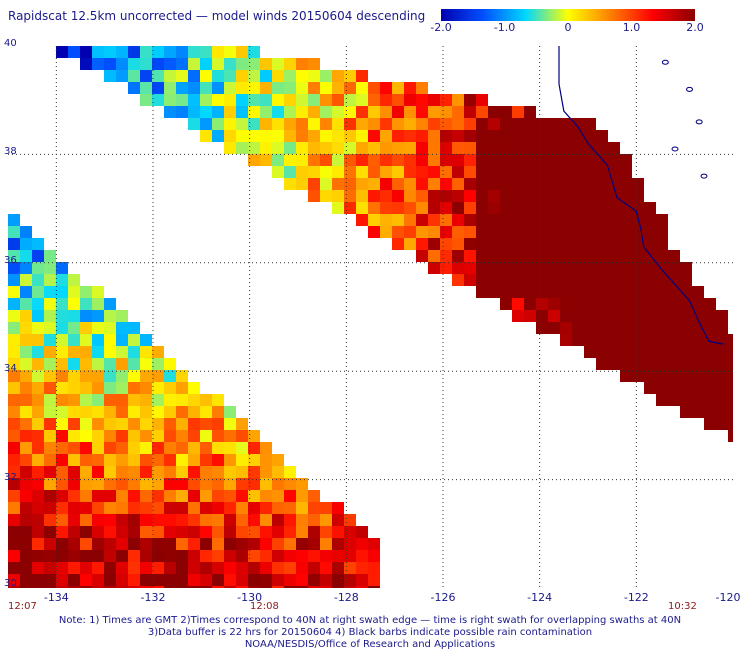 The width and height of the screenshot is (740, 650). What do you see at coordinates (540, 597) in the screenshot?
I see `longitude-tick-label: -124` at bounding box center [540, 597].